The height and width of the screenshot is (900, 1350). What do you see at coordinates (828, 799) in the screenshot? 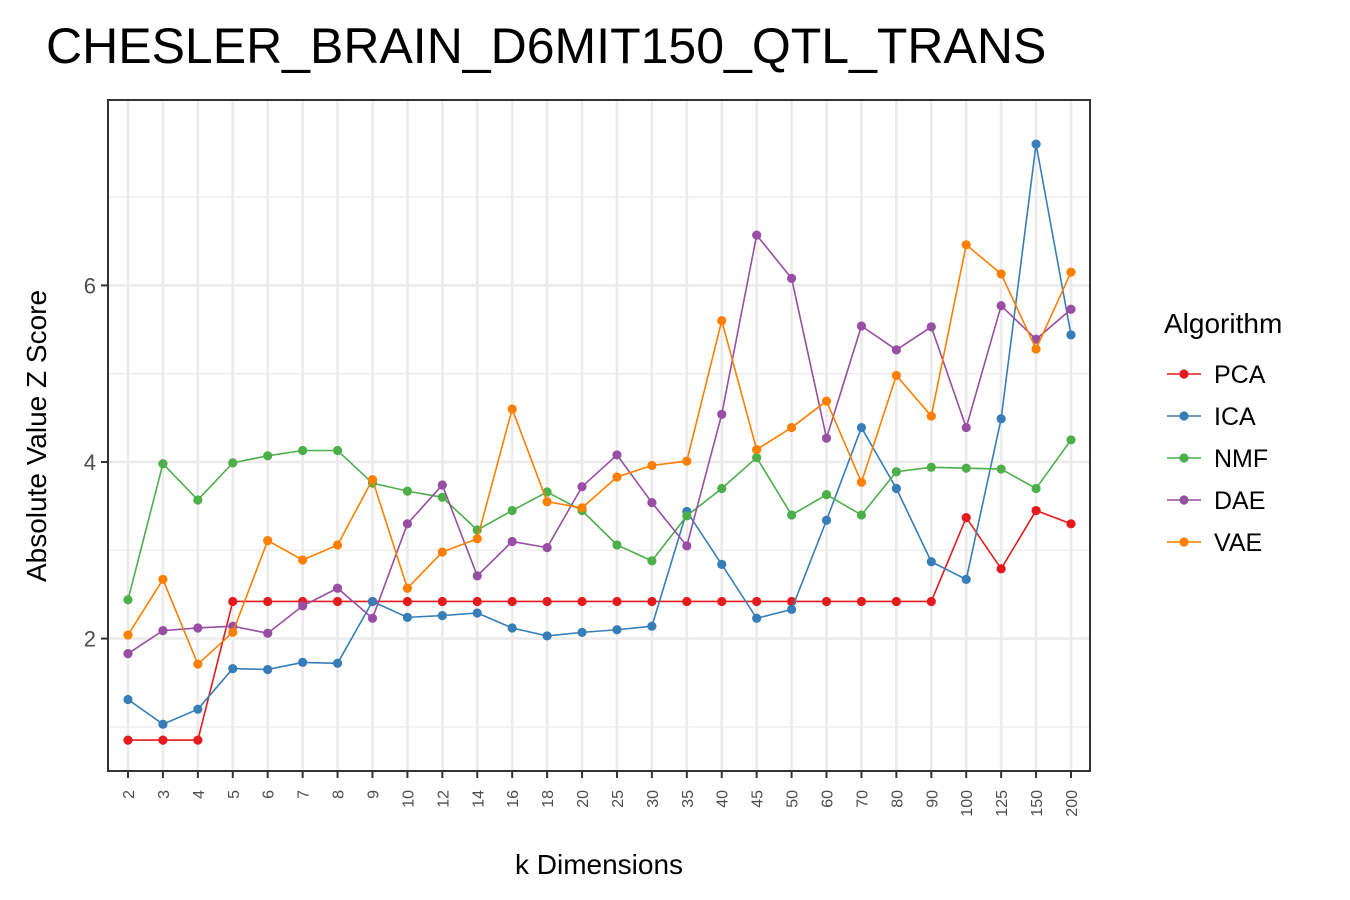
I see `x-tick-label: 60` at bounding box center [828, 799].